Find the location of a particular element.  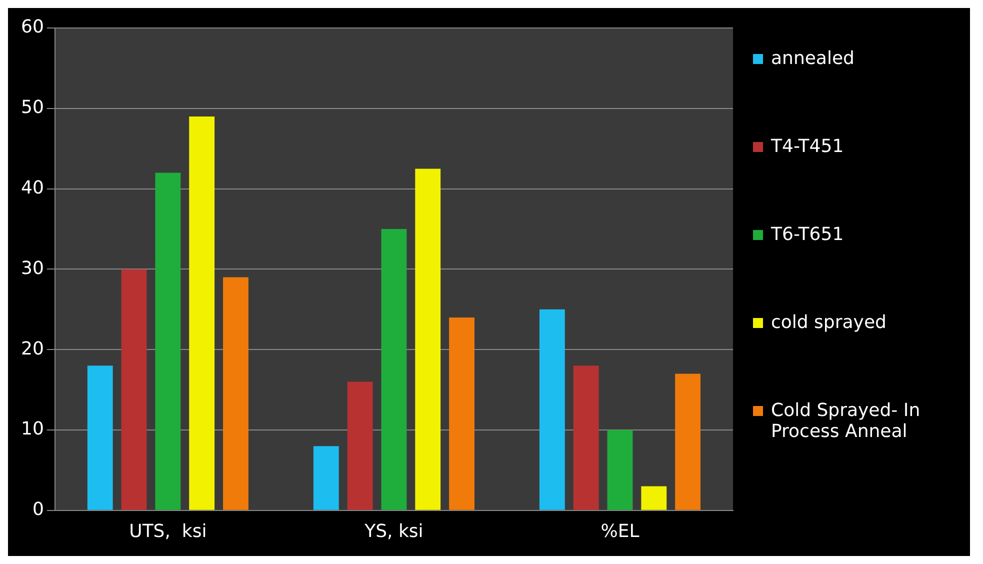

legend-label: Cold Sprayed- In Process Anneal is located at coordinates (846, 421).